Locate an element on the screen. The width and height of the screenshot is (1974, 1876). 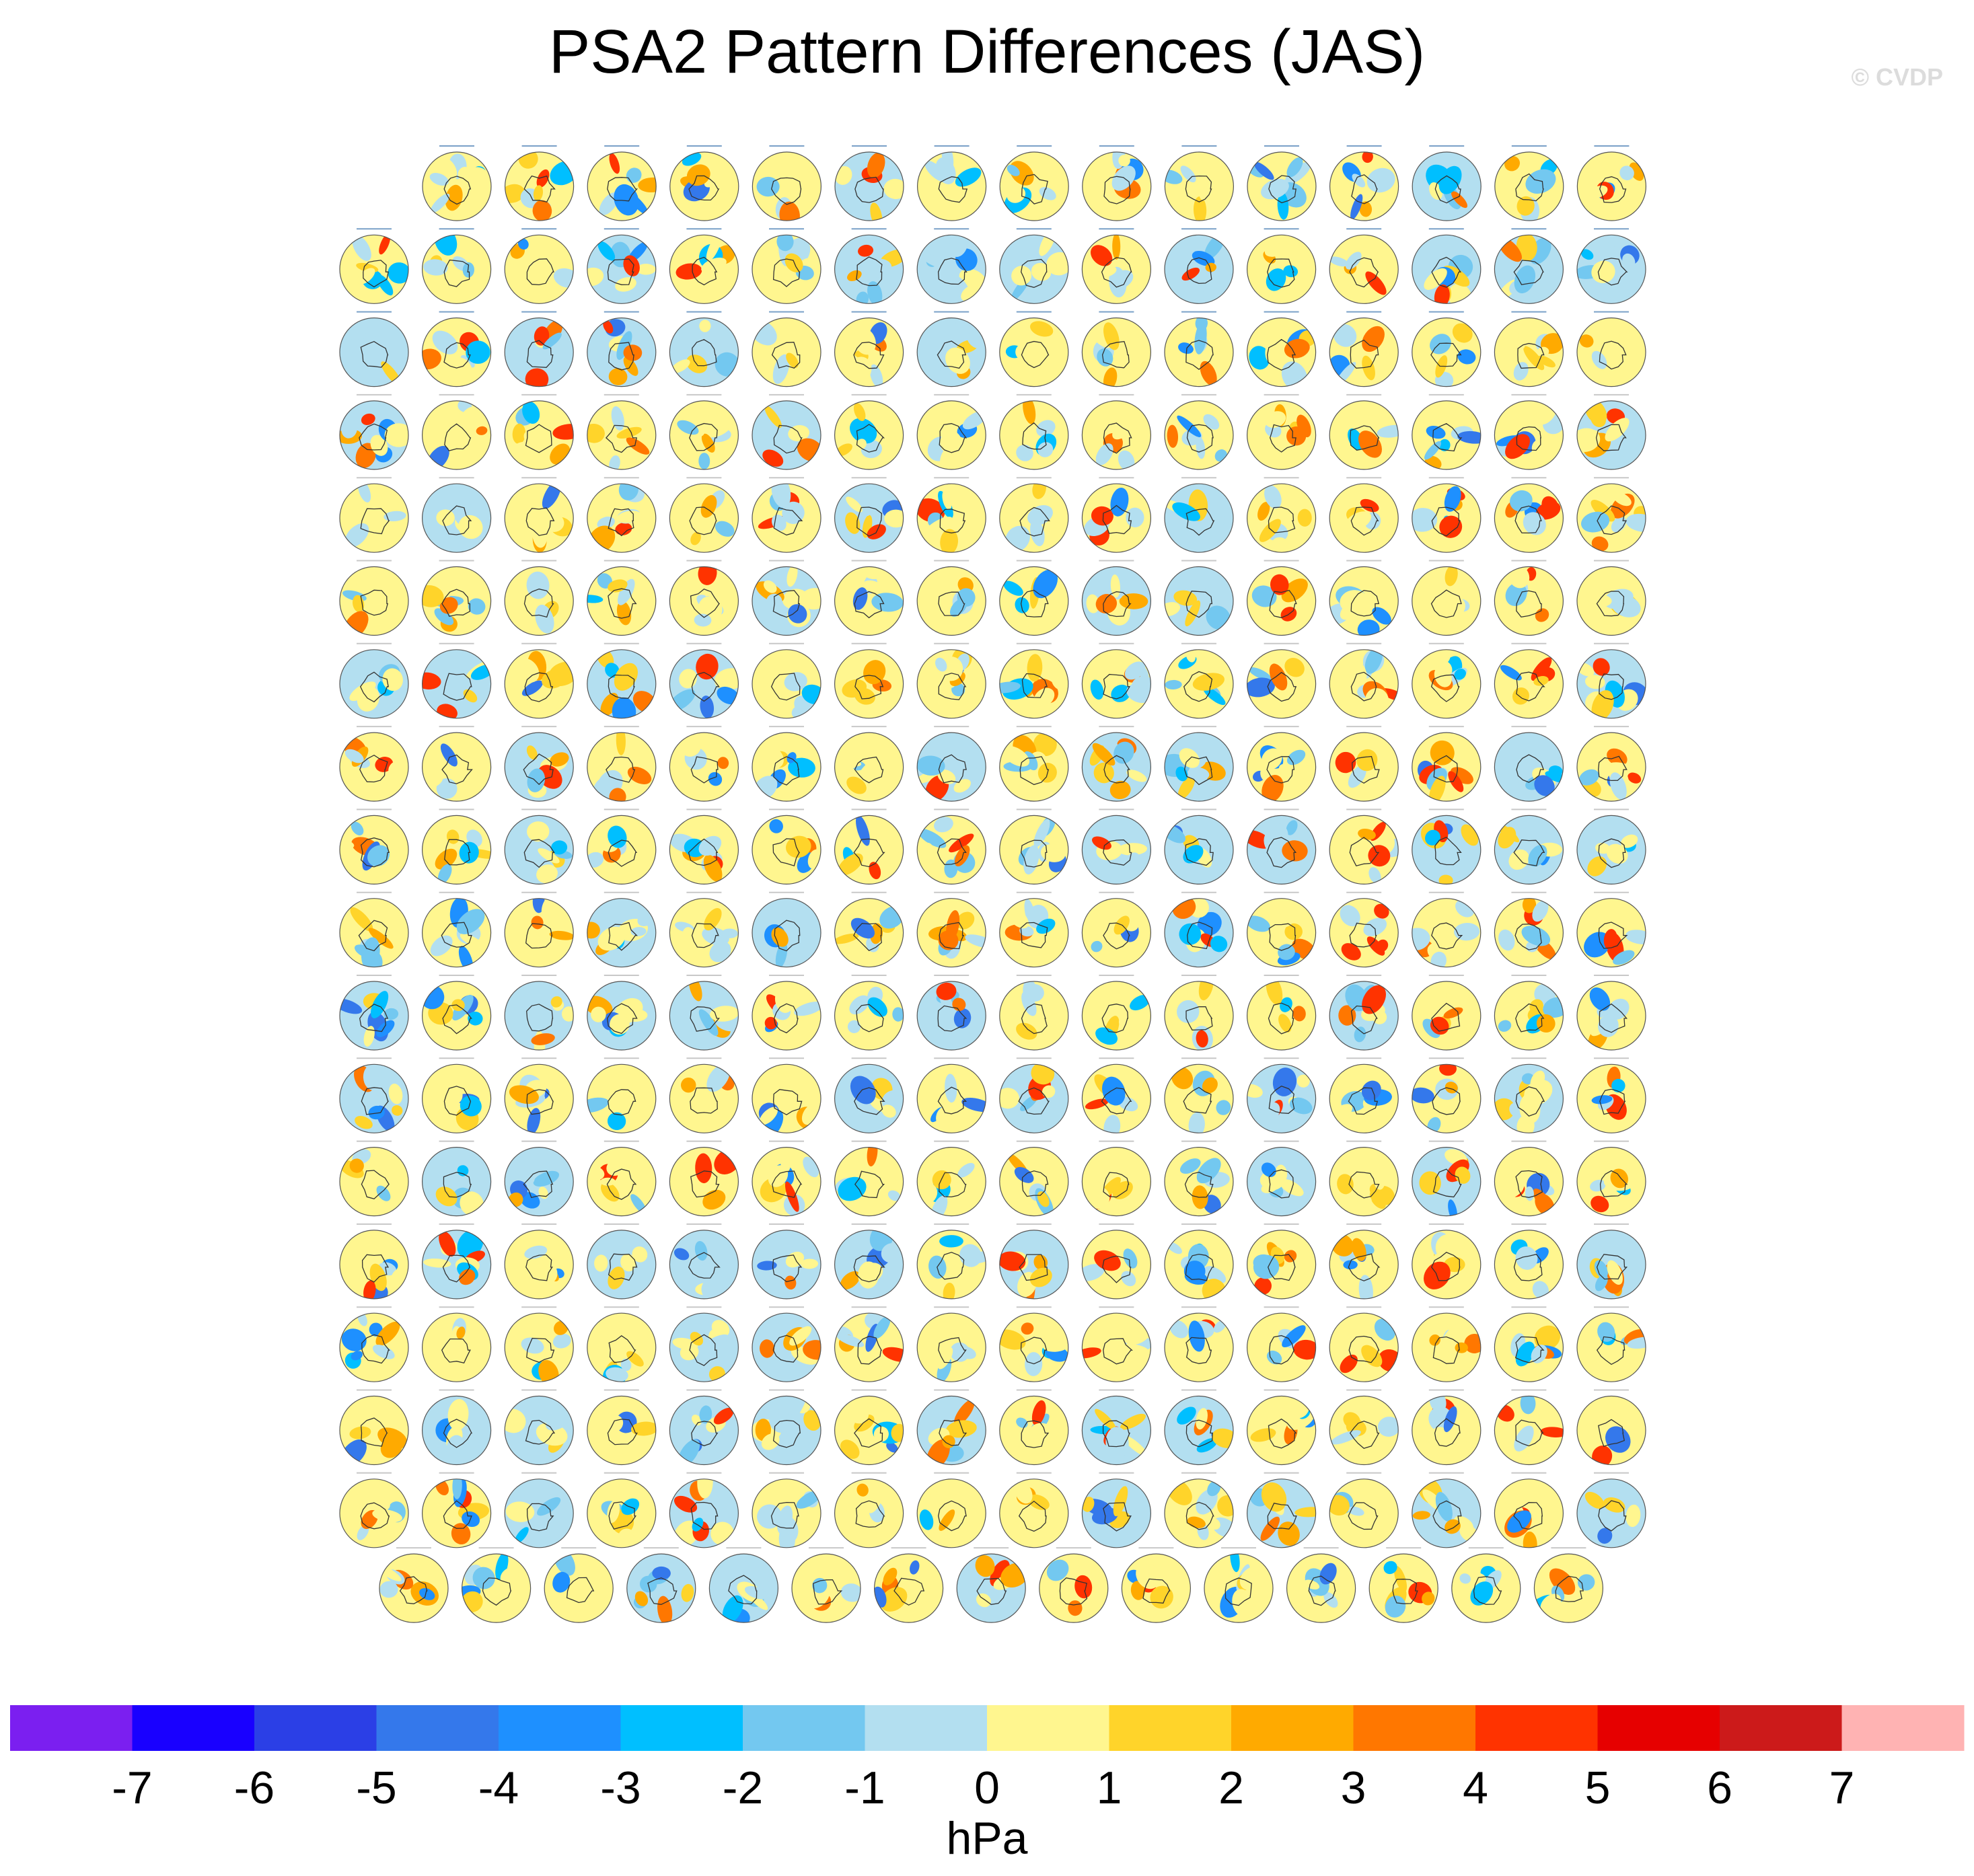
colorbar-tick-label: 7 is located at coordinates (1842, 1788).